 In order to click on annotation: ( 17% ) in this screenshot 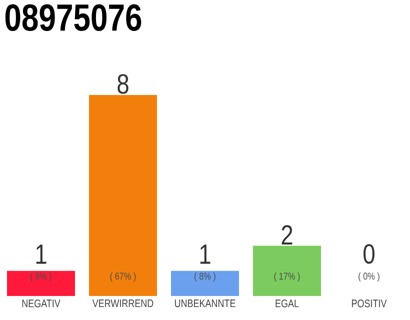, I will do `click(287, 277)`.